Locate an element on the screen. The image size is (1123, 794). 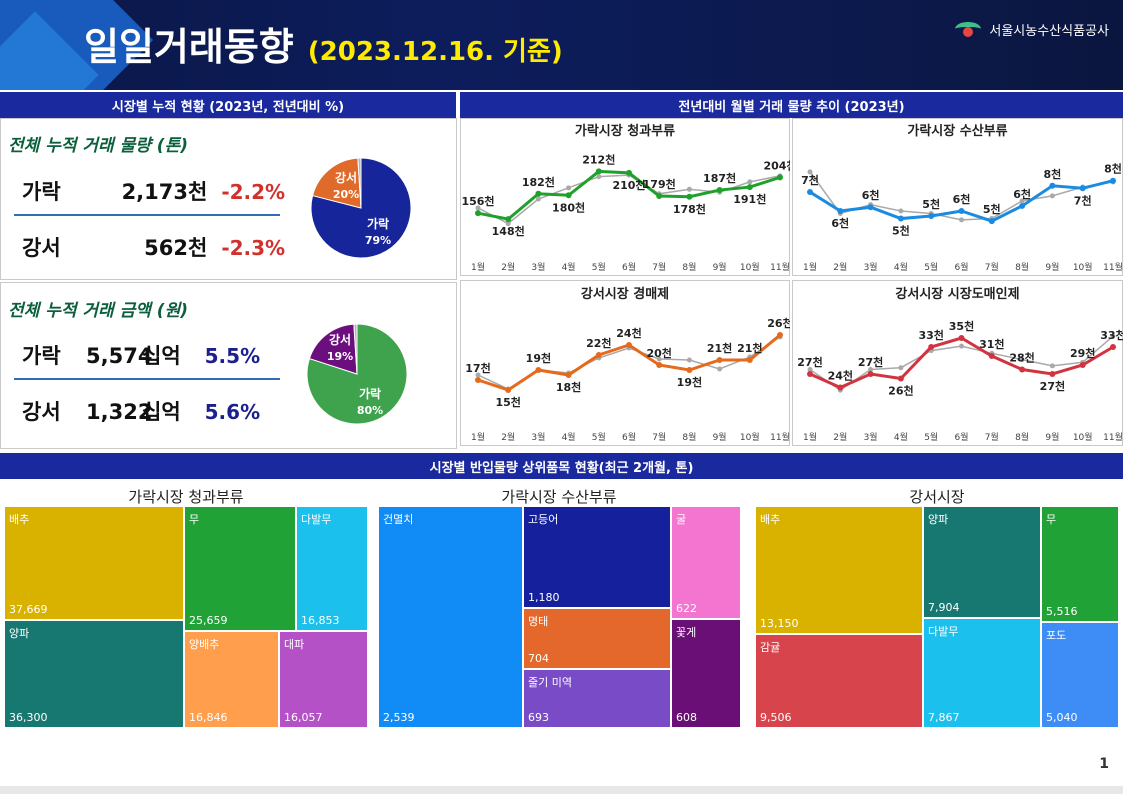
data-label: 212천 is located at coordinates (598, 159).